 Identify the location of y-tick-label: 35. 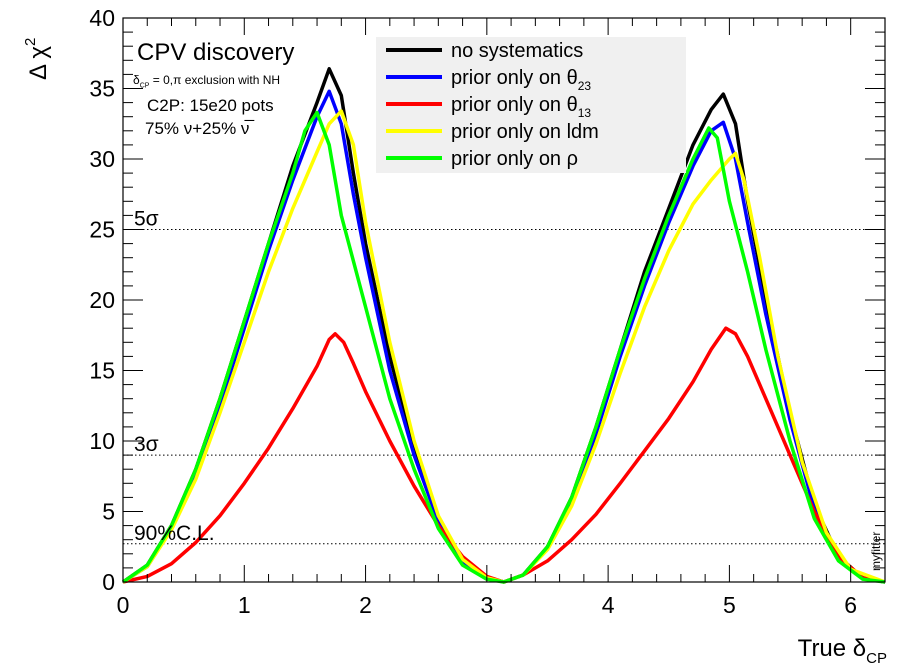
(102, 89).